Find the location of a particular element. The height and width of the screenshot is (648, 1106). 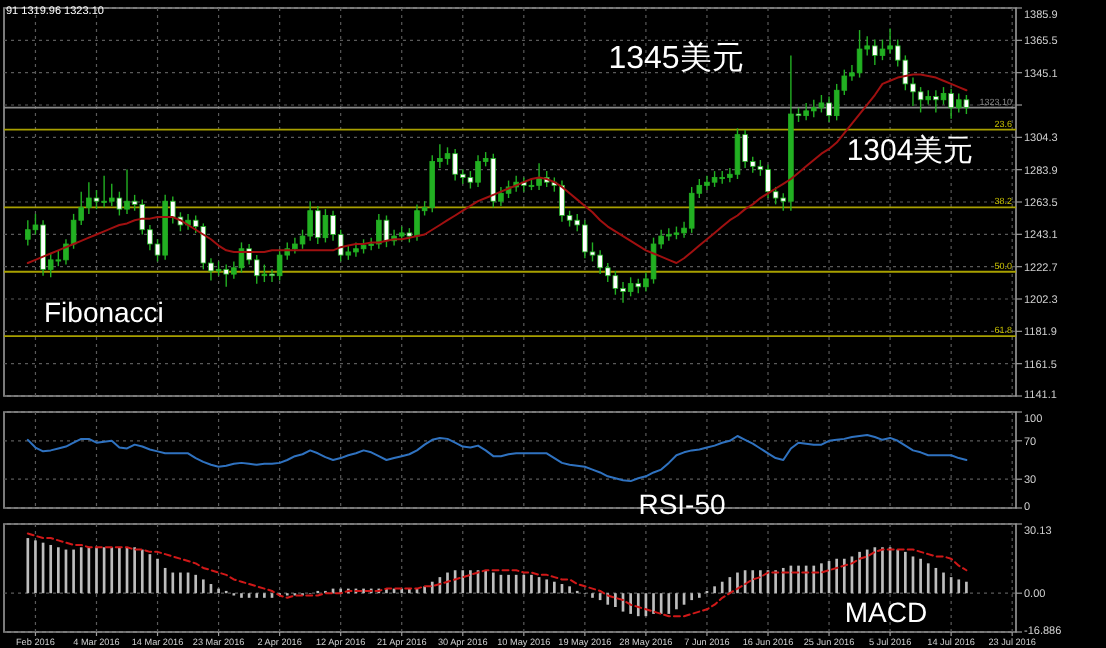

annotation: RSI-50 is located at coordinates (682, 504).